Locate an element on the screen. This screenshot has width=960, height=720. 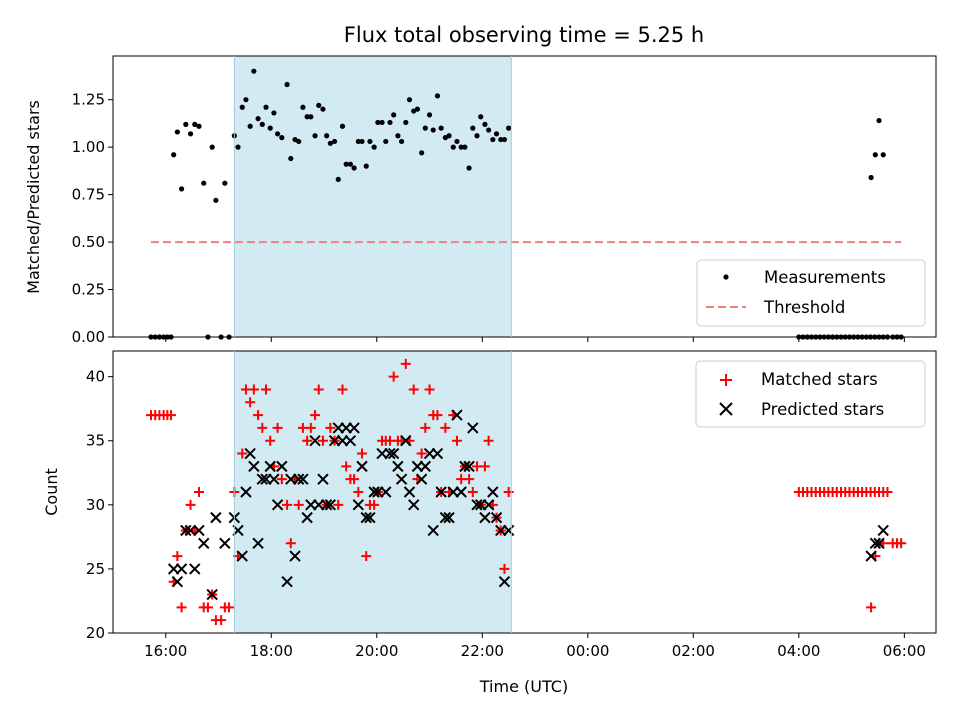
bottom-legend: Matched stars Predicted stars is located at coordinates (810, 394).